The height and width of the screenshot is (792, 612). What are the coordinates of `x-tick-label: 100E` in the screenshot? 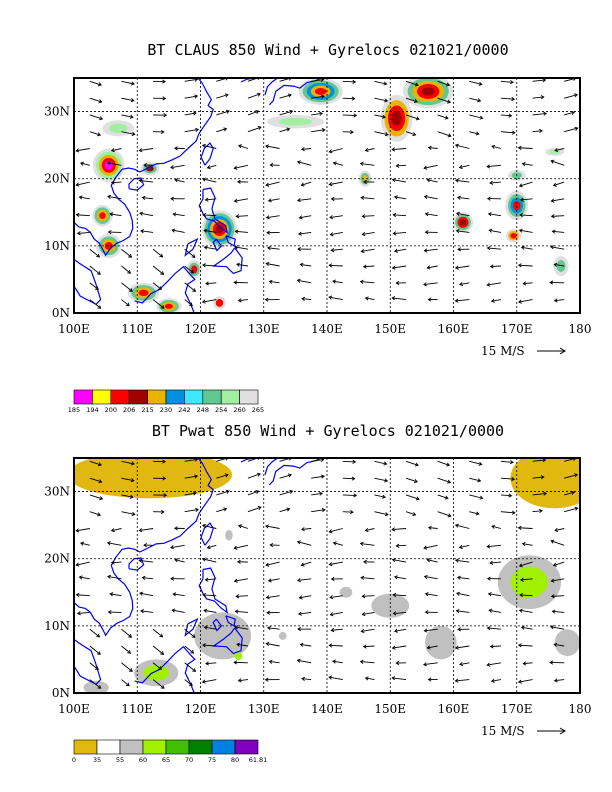 It's located at (74, 709).